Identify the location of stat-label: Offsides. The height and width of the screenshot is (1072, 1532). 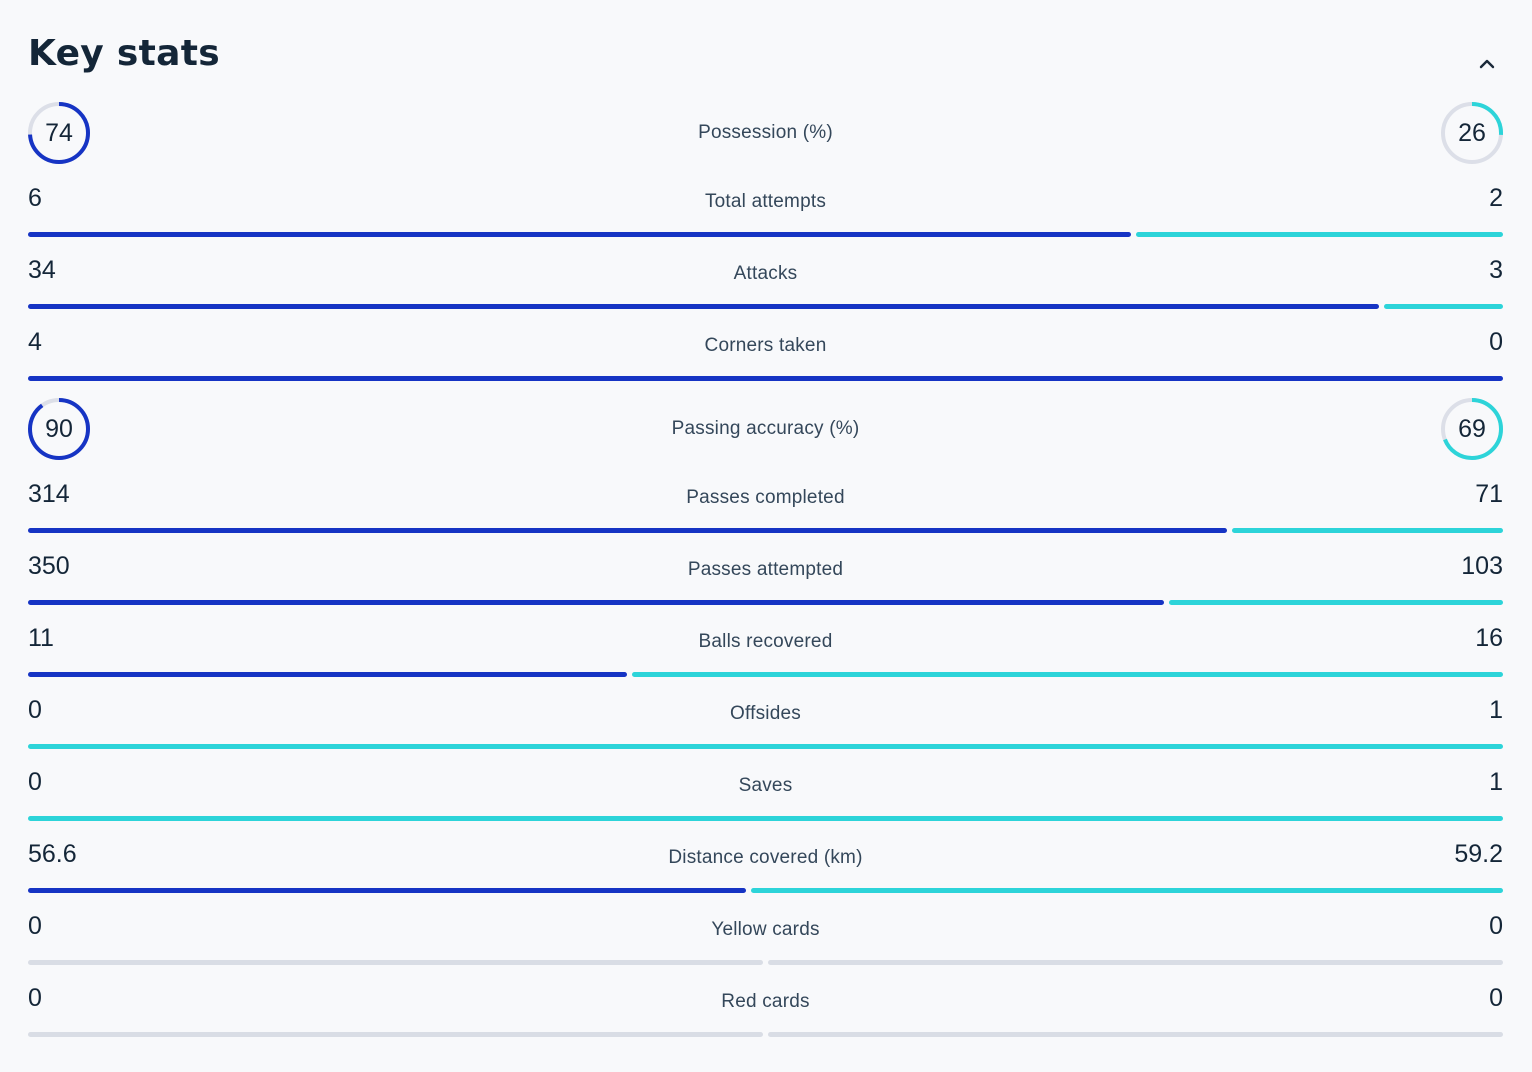
(765, 713).